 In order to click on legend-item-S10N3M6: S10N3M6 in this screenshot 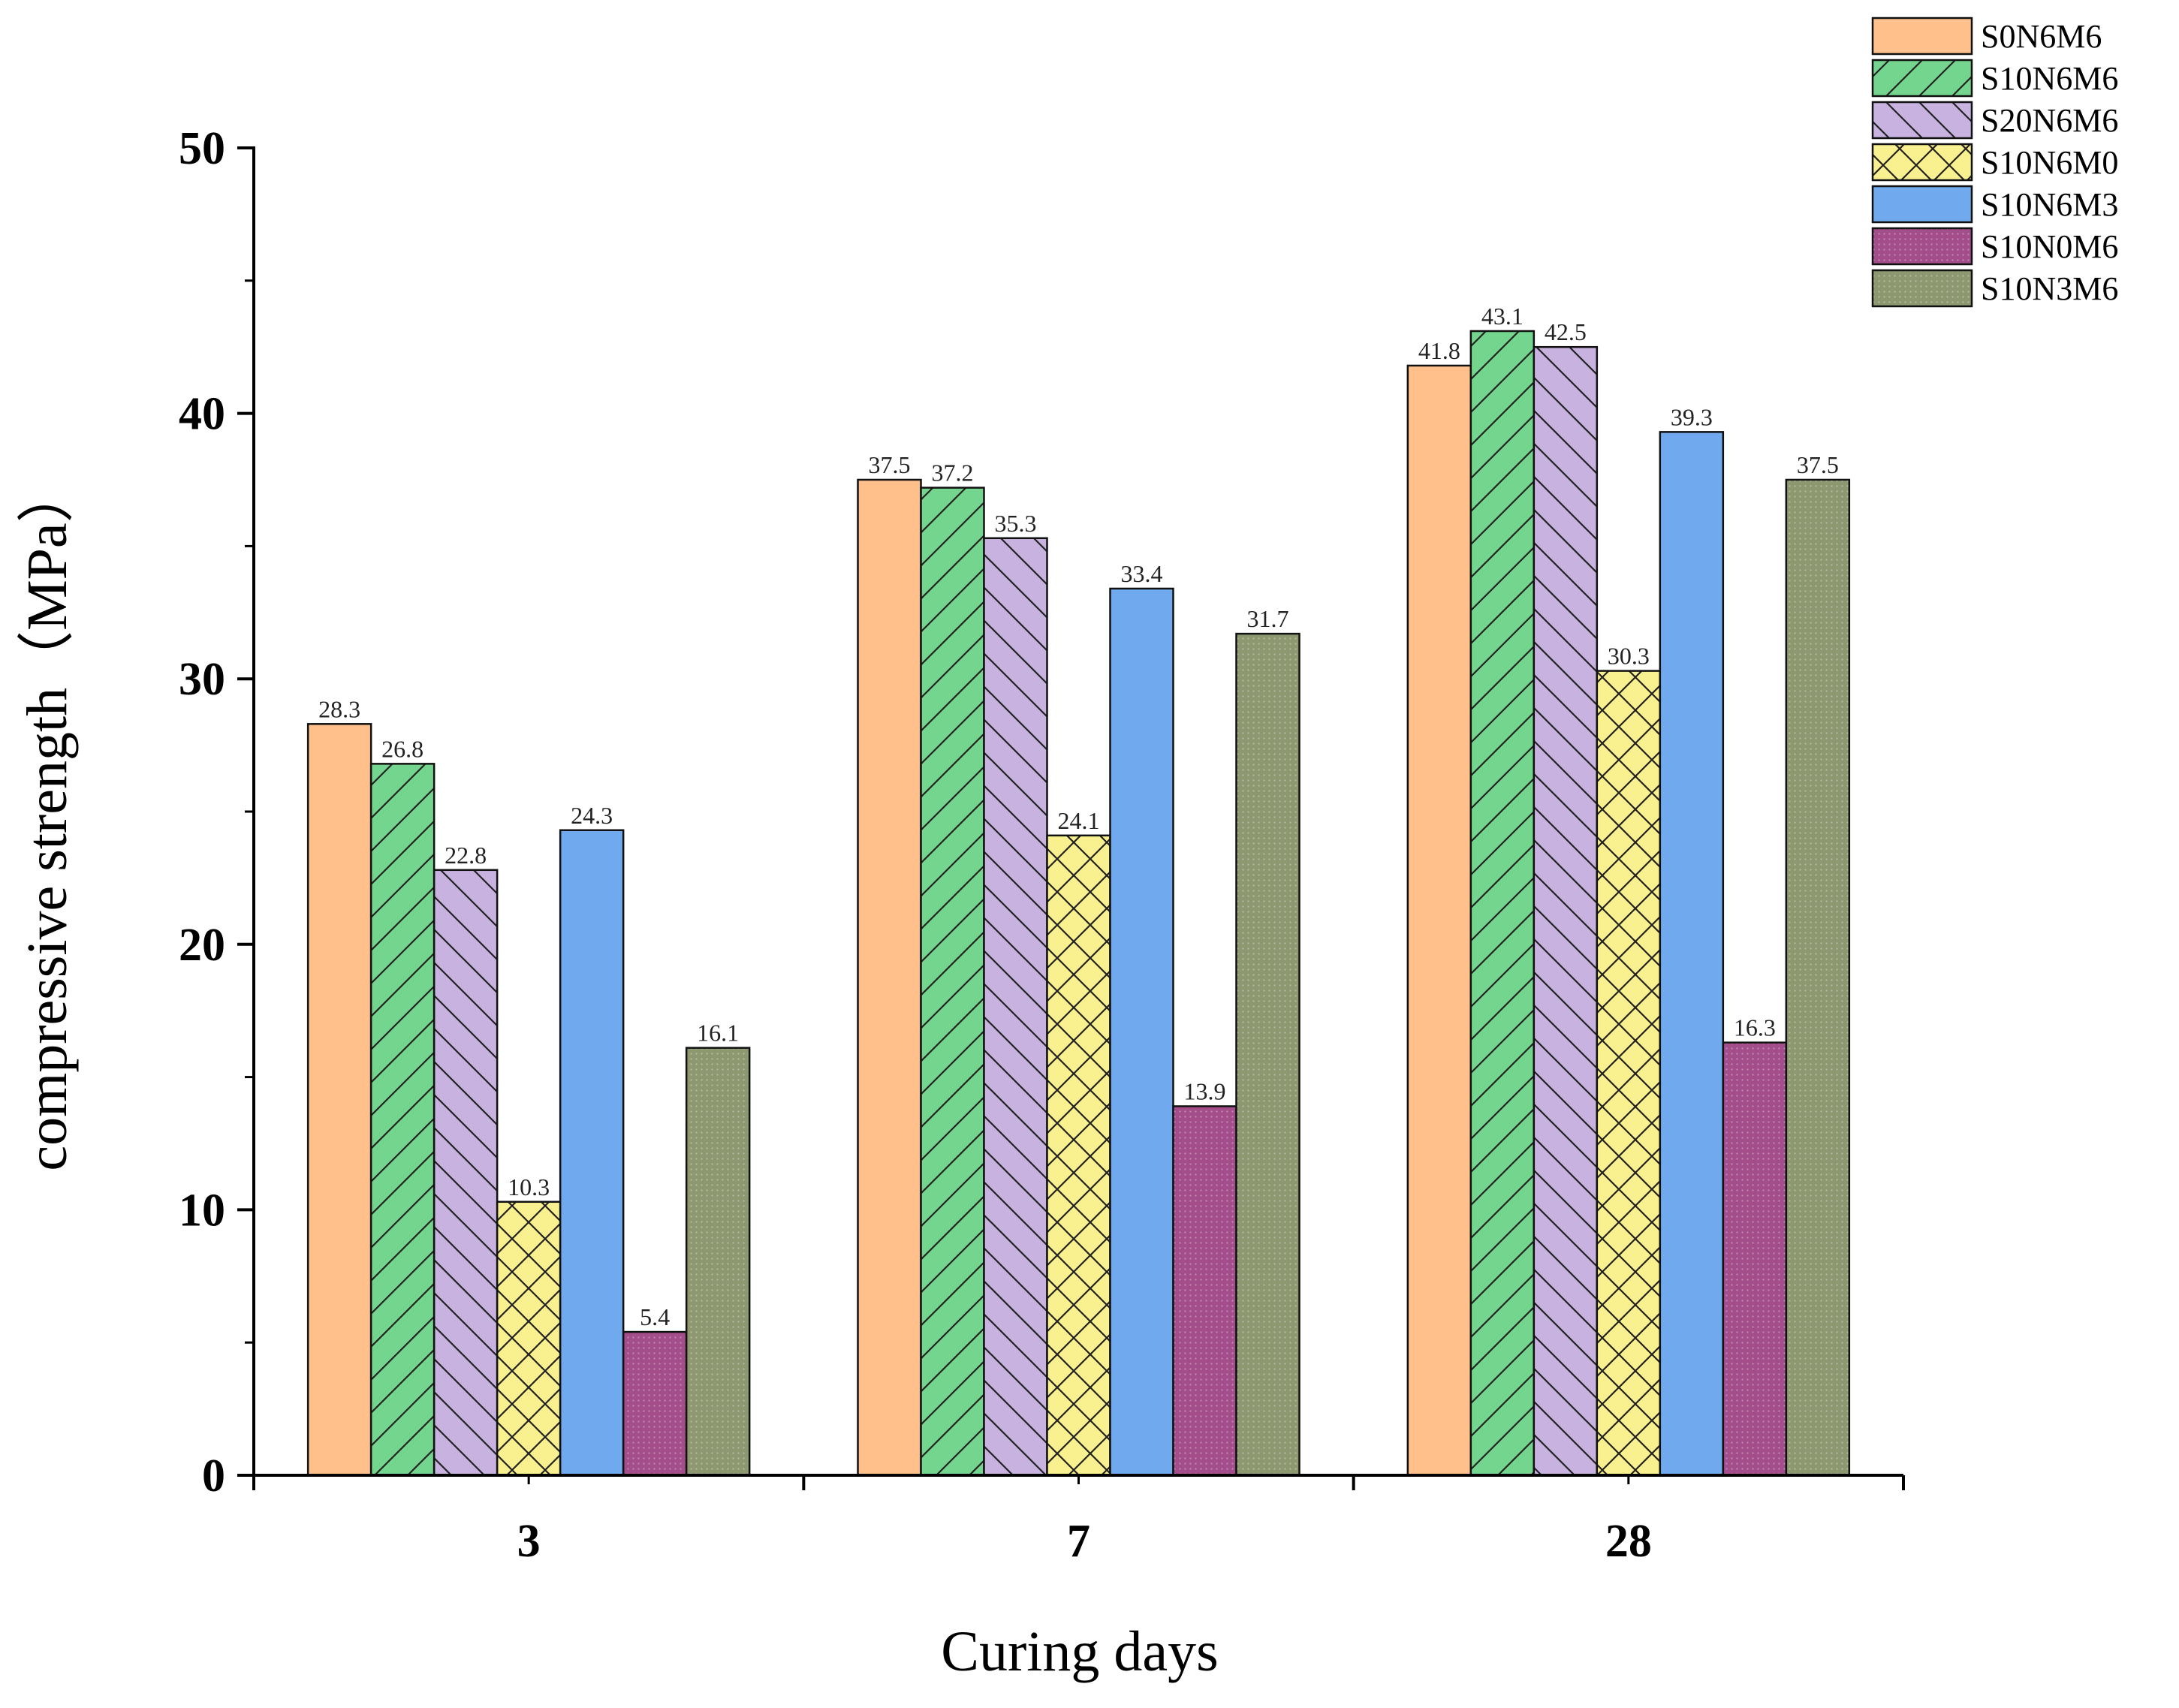, I will do `click(1994, 288)`.